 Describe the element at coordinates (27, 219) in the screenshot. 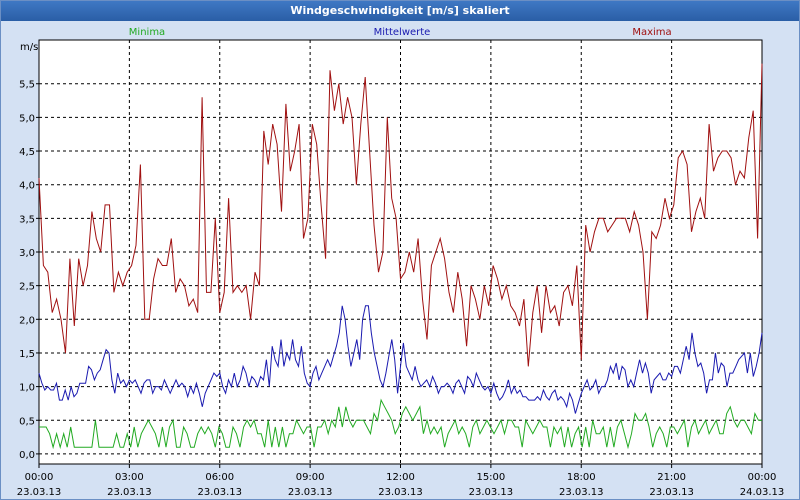

I see `y-tick-label: 3,5` at that location.